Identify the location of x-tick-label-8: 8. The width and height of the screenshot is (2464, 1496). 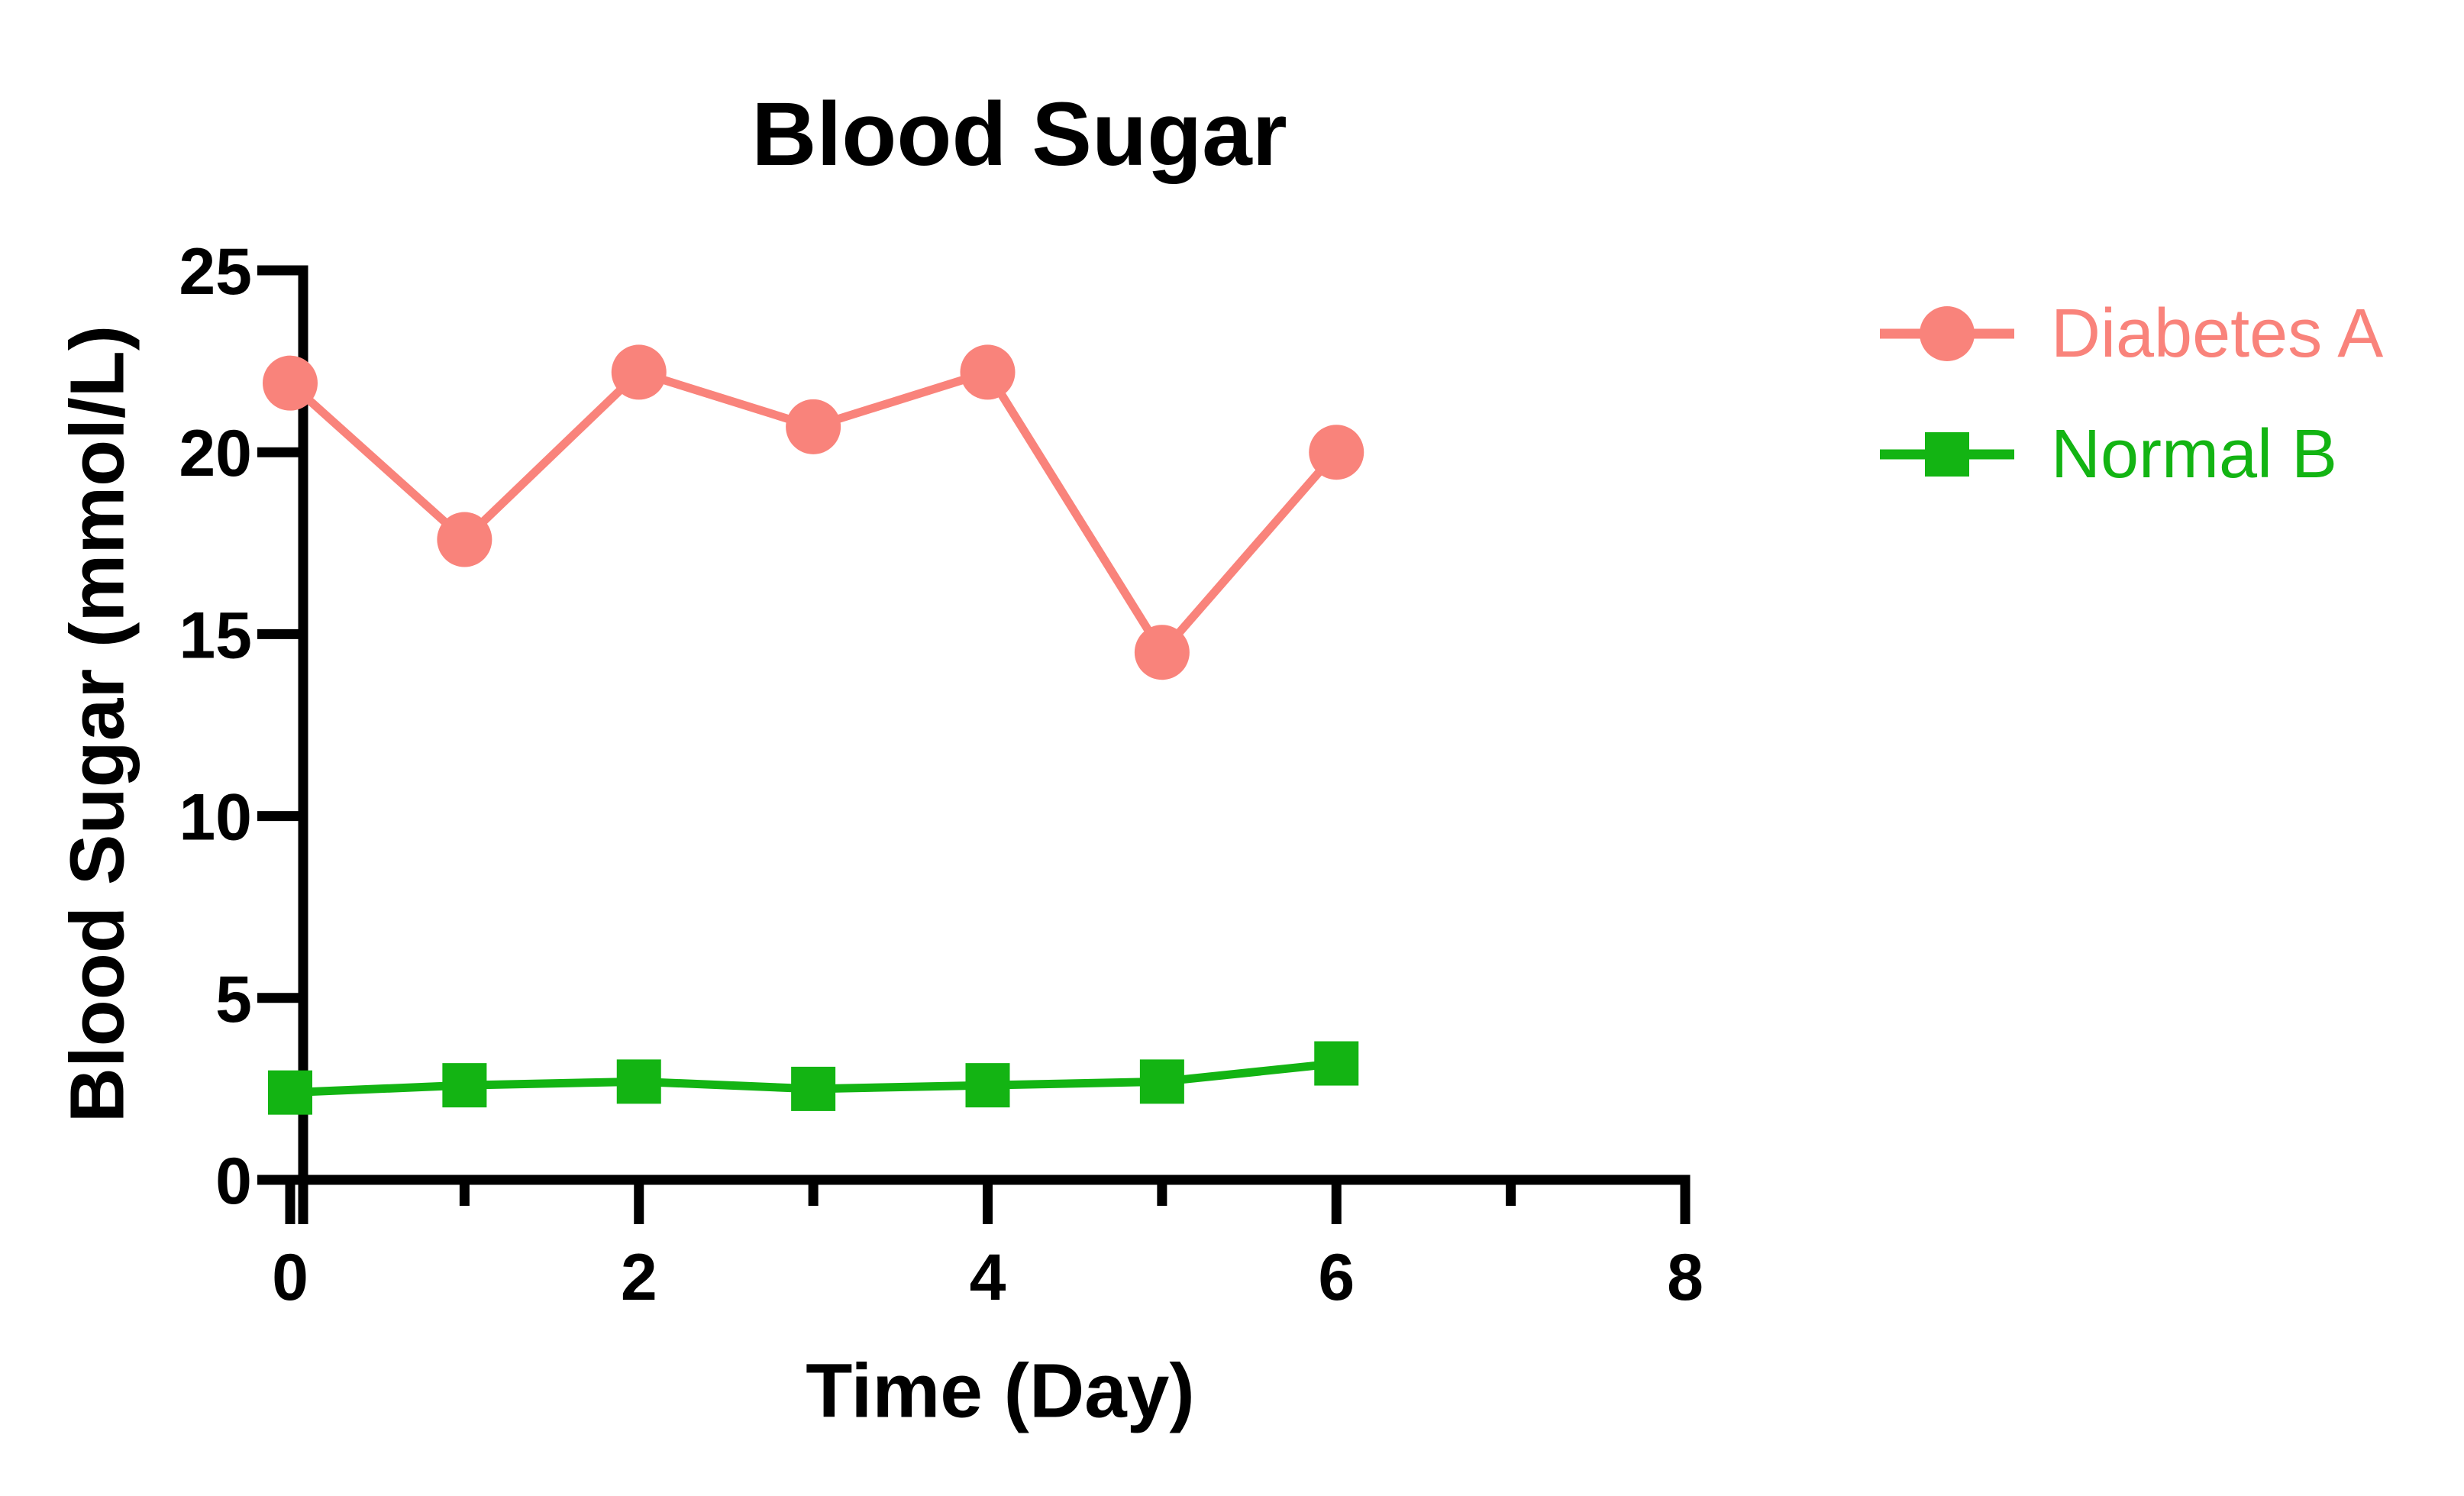
(1685, 1277).